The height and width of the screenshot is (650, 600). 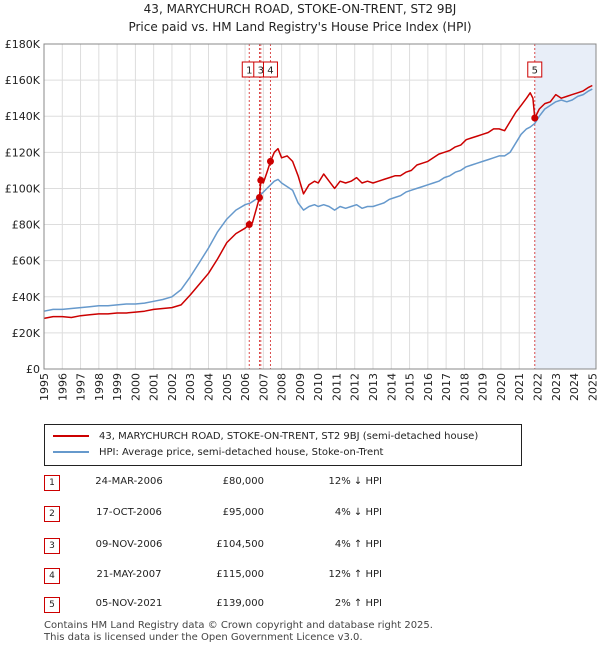 I want to click on sale-marker-label: 5, so click(x=535, y=71).